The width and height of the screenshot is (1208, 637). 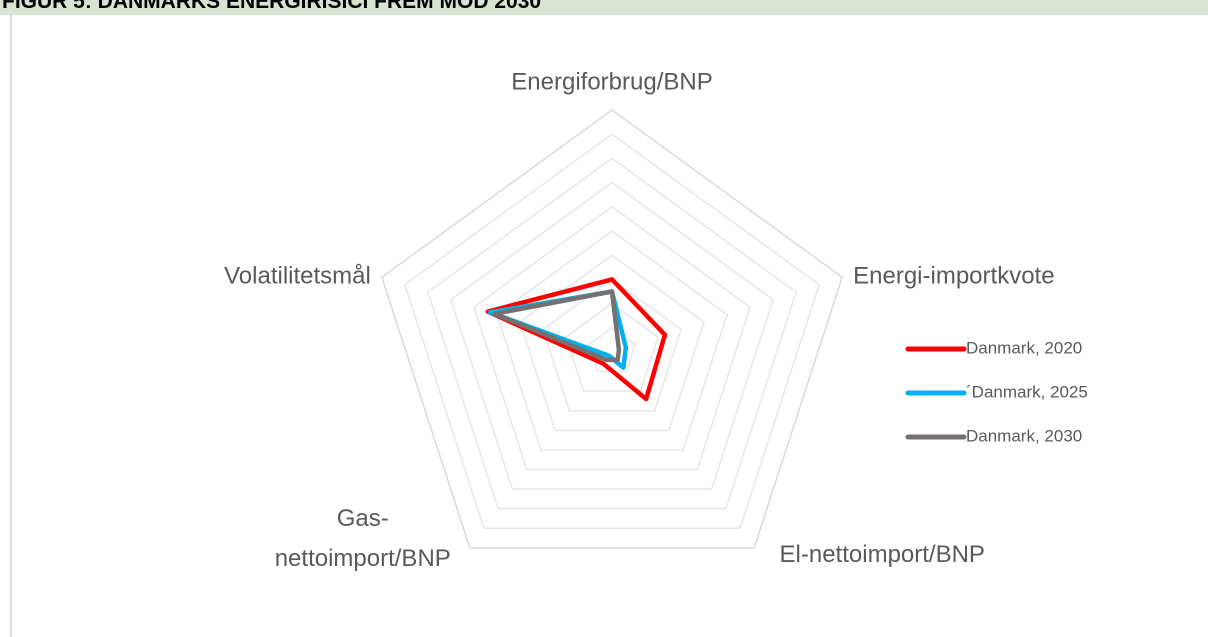 What do you see at coordinates (604, 7) in the screenshot?
I see `header-band` at bounding box center [604, 7].